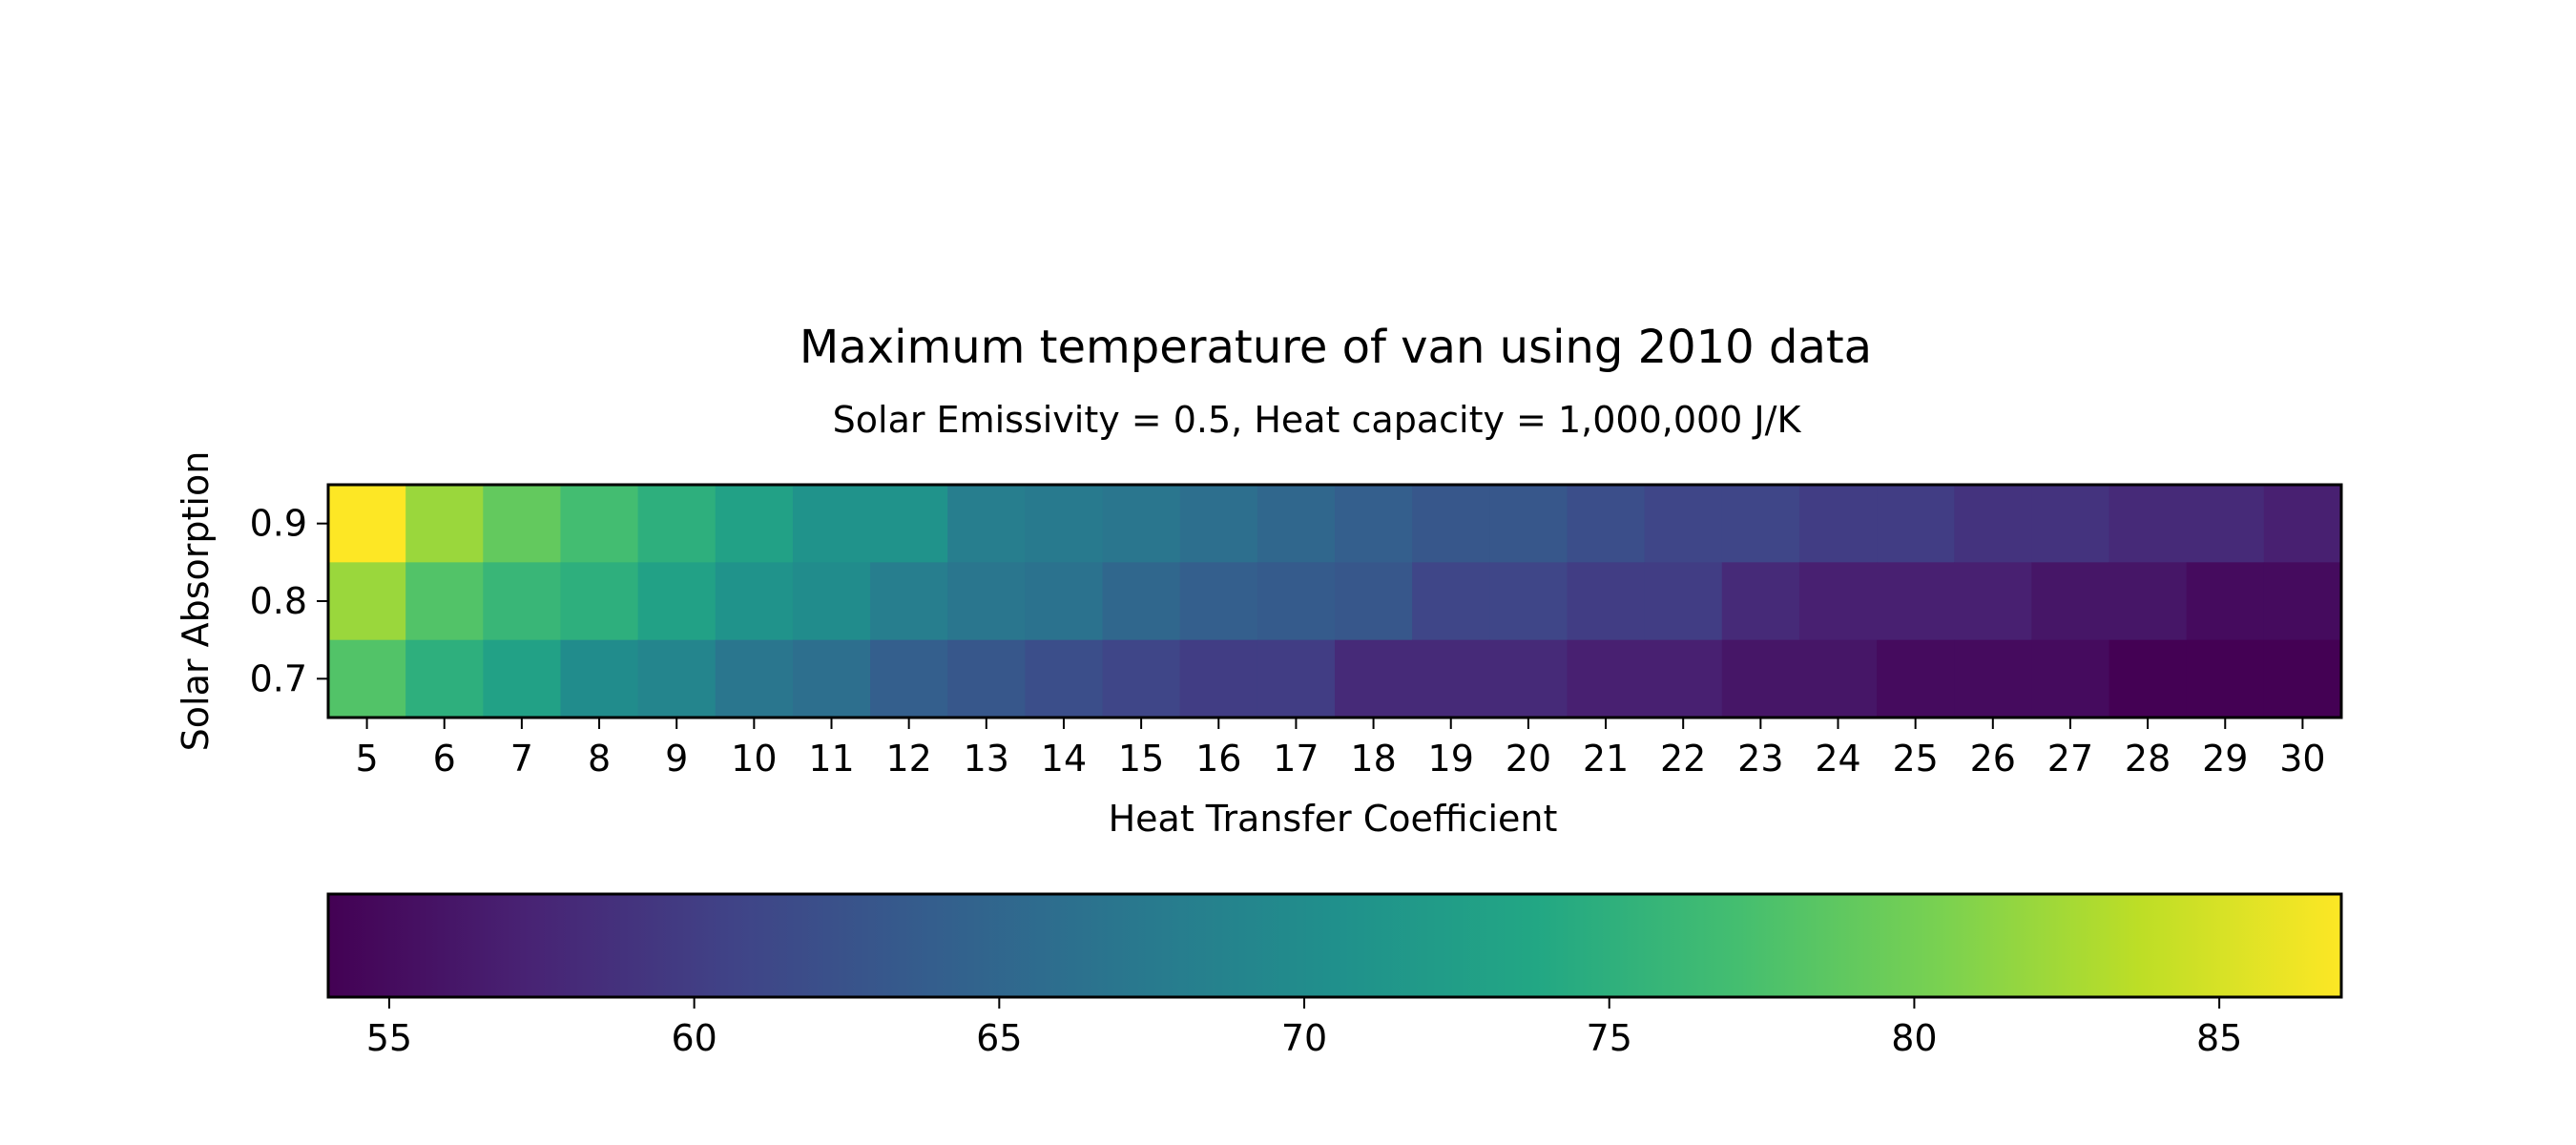 The height and width of the screenshot is (1145, 2576). What do you see at coordinates (2148, 759) in the screenshot?
I see `x-tick-label: 28` at bounding box center [2148, 759].